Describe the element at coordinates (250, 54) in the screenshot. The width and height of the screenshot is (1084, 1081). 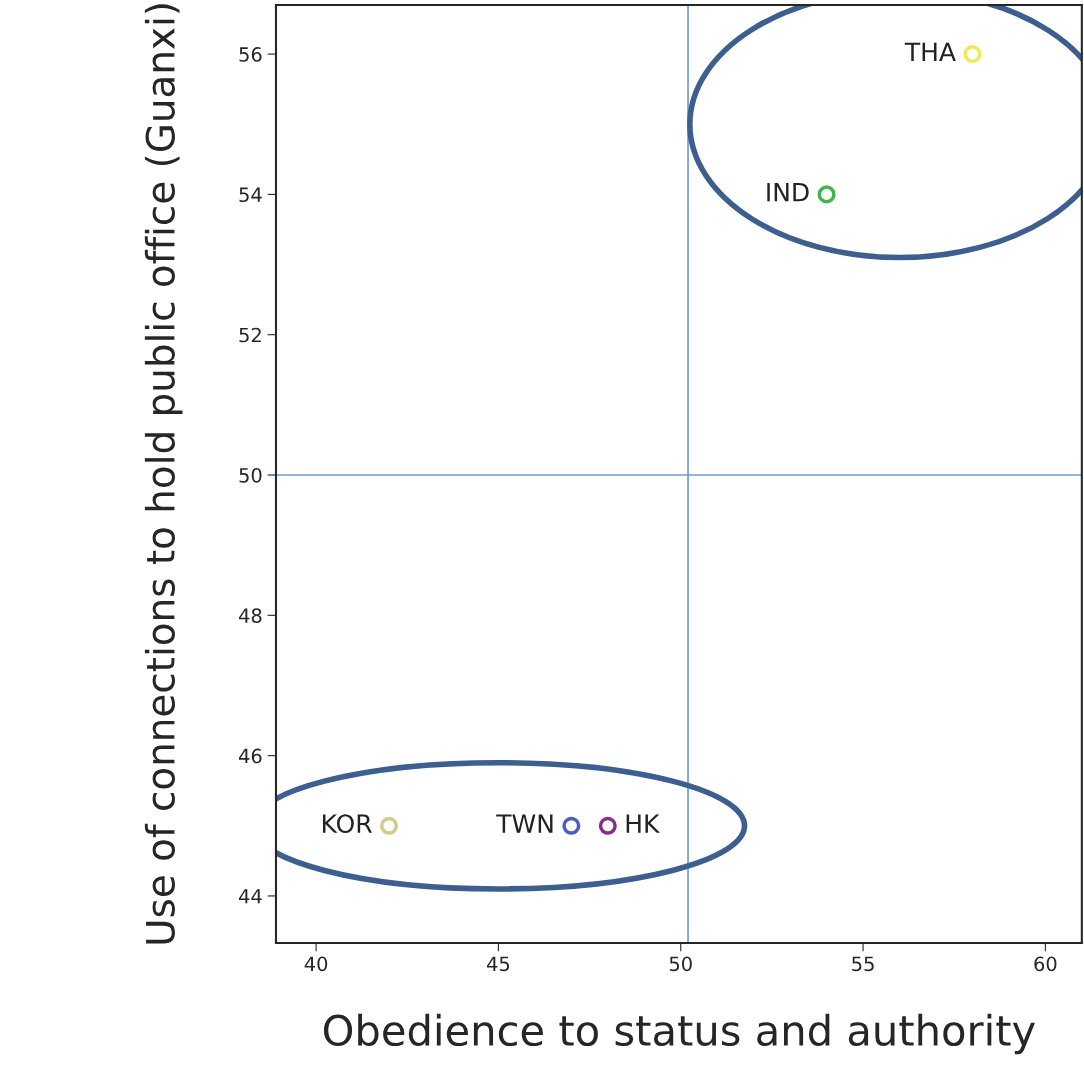
I see `y-tick-label: 56` at that location.